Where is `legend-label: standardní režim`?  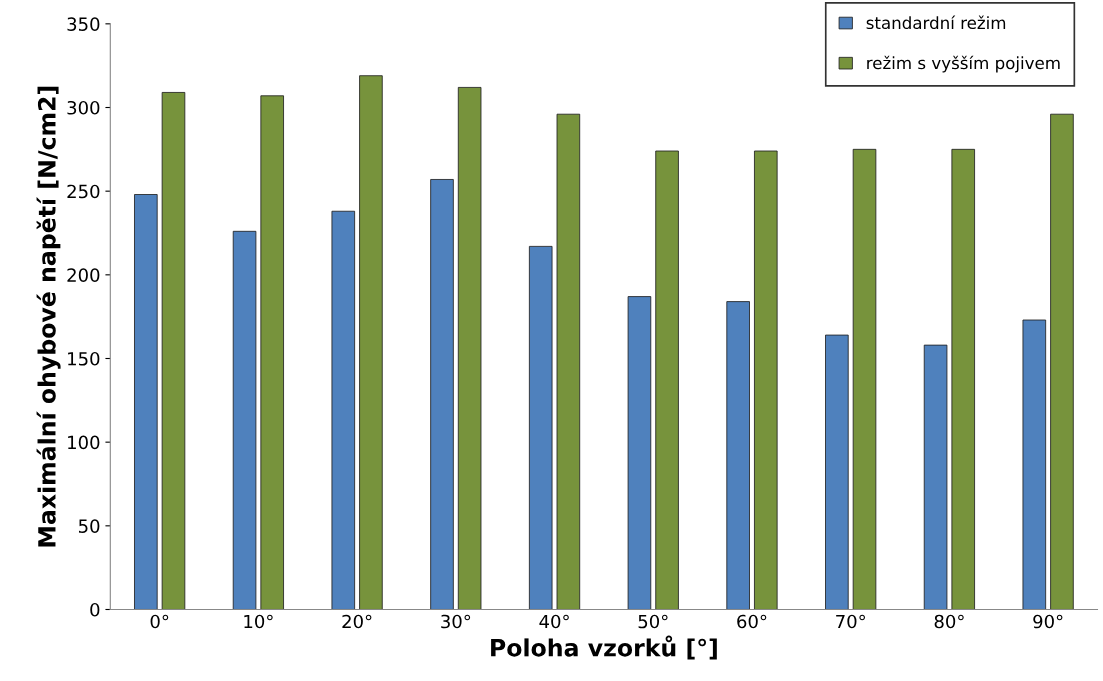 legend-label: standardní režim is located at coordinates (936, 22).